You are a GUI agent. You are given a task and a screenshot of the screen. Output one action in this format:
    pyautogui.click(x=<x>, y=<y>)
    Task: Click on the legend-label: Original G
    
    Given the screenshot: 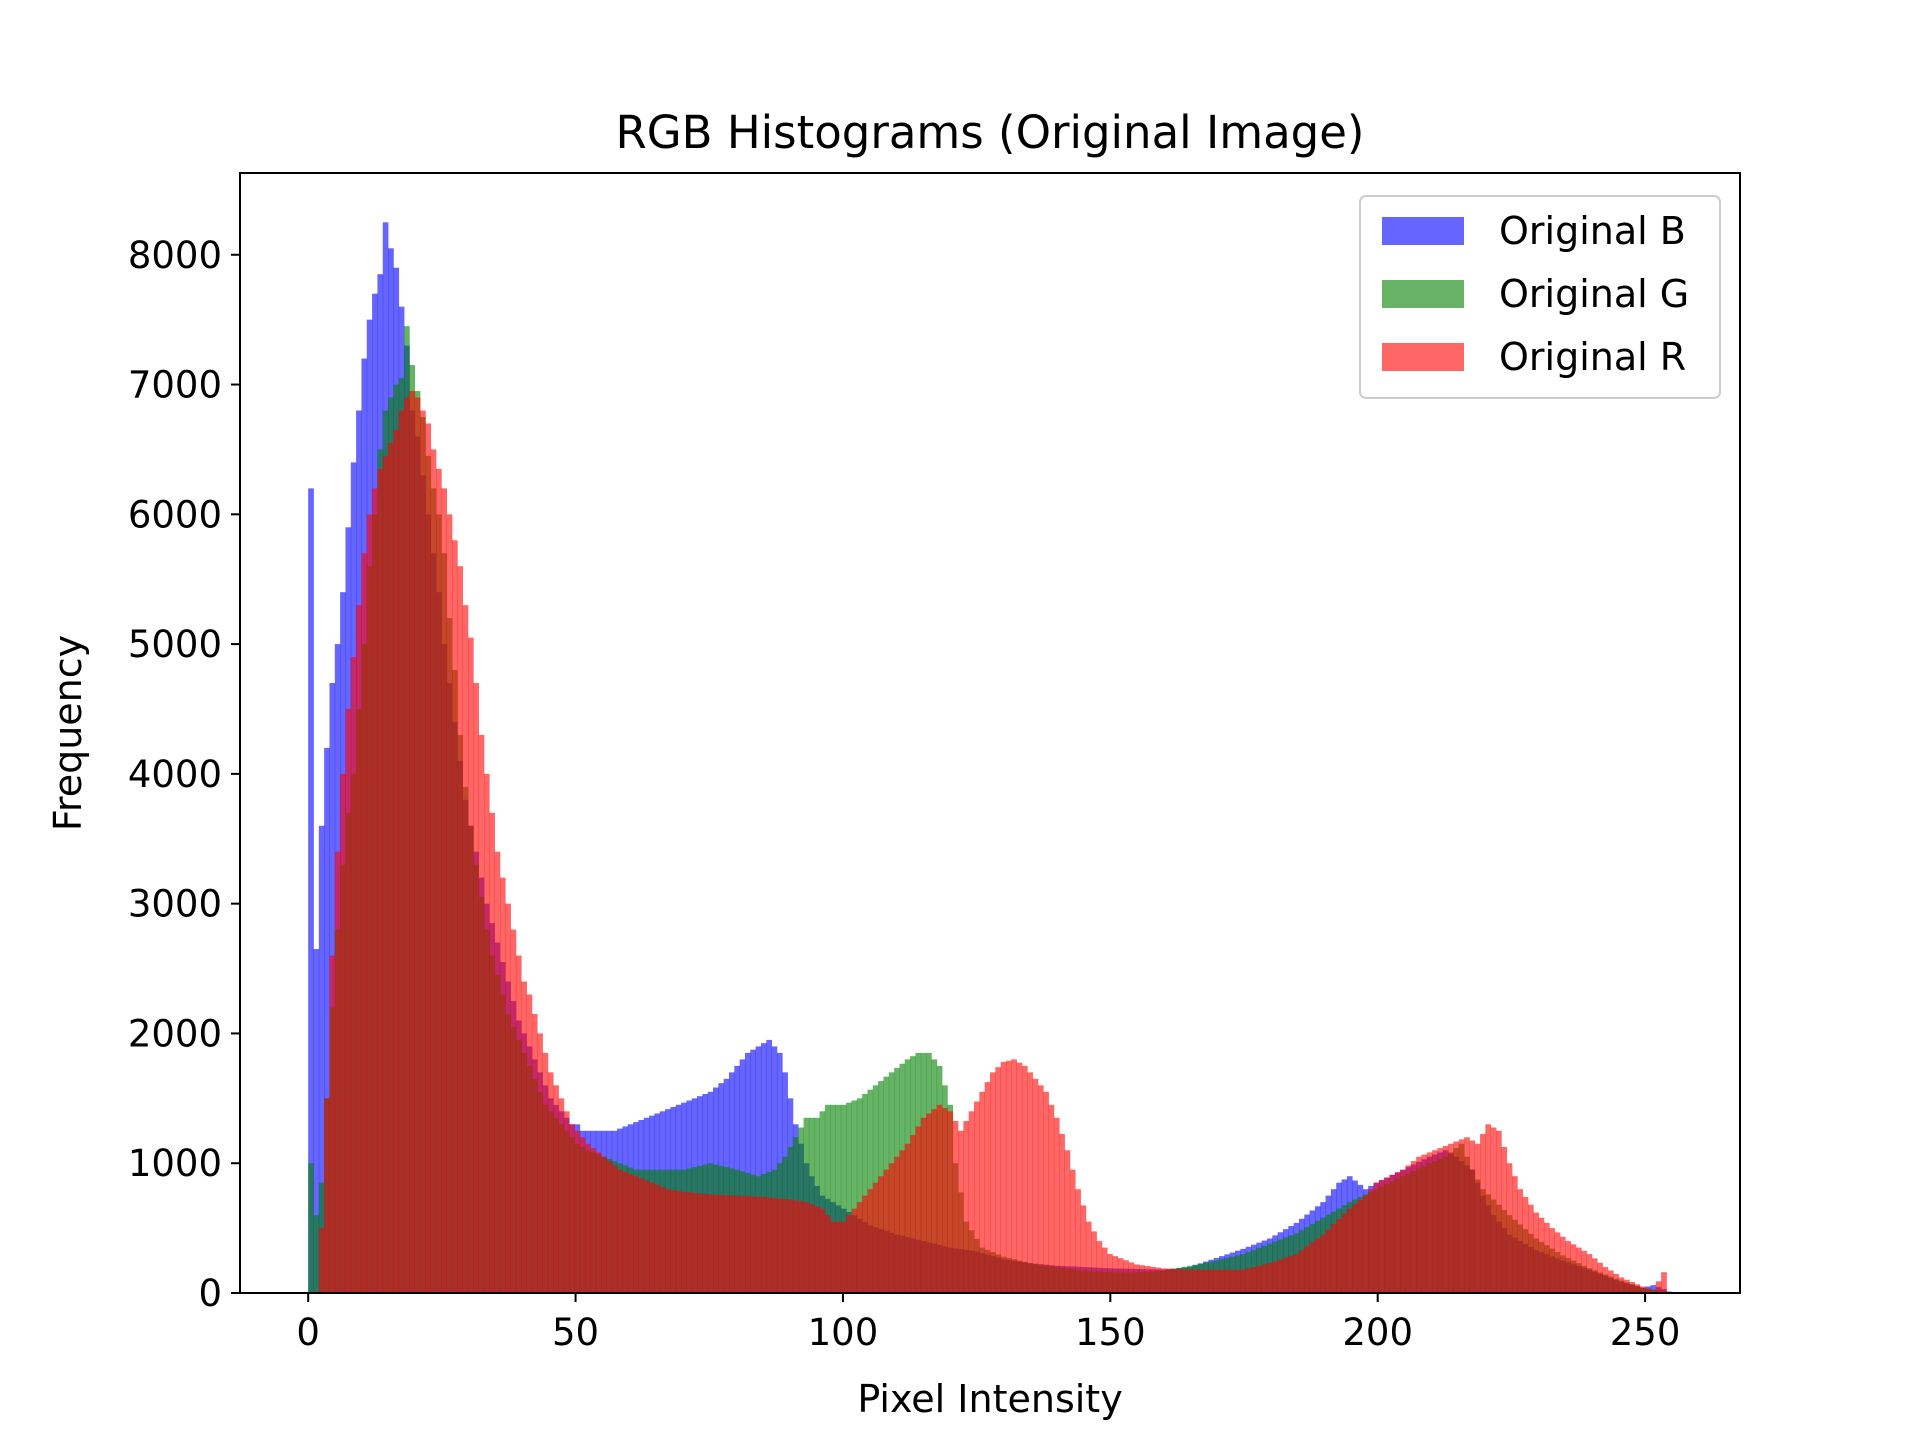 What is the action you would take?
    pyautogui.click(x=1594, y=294)
    